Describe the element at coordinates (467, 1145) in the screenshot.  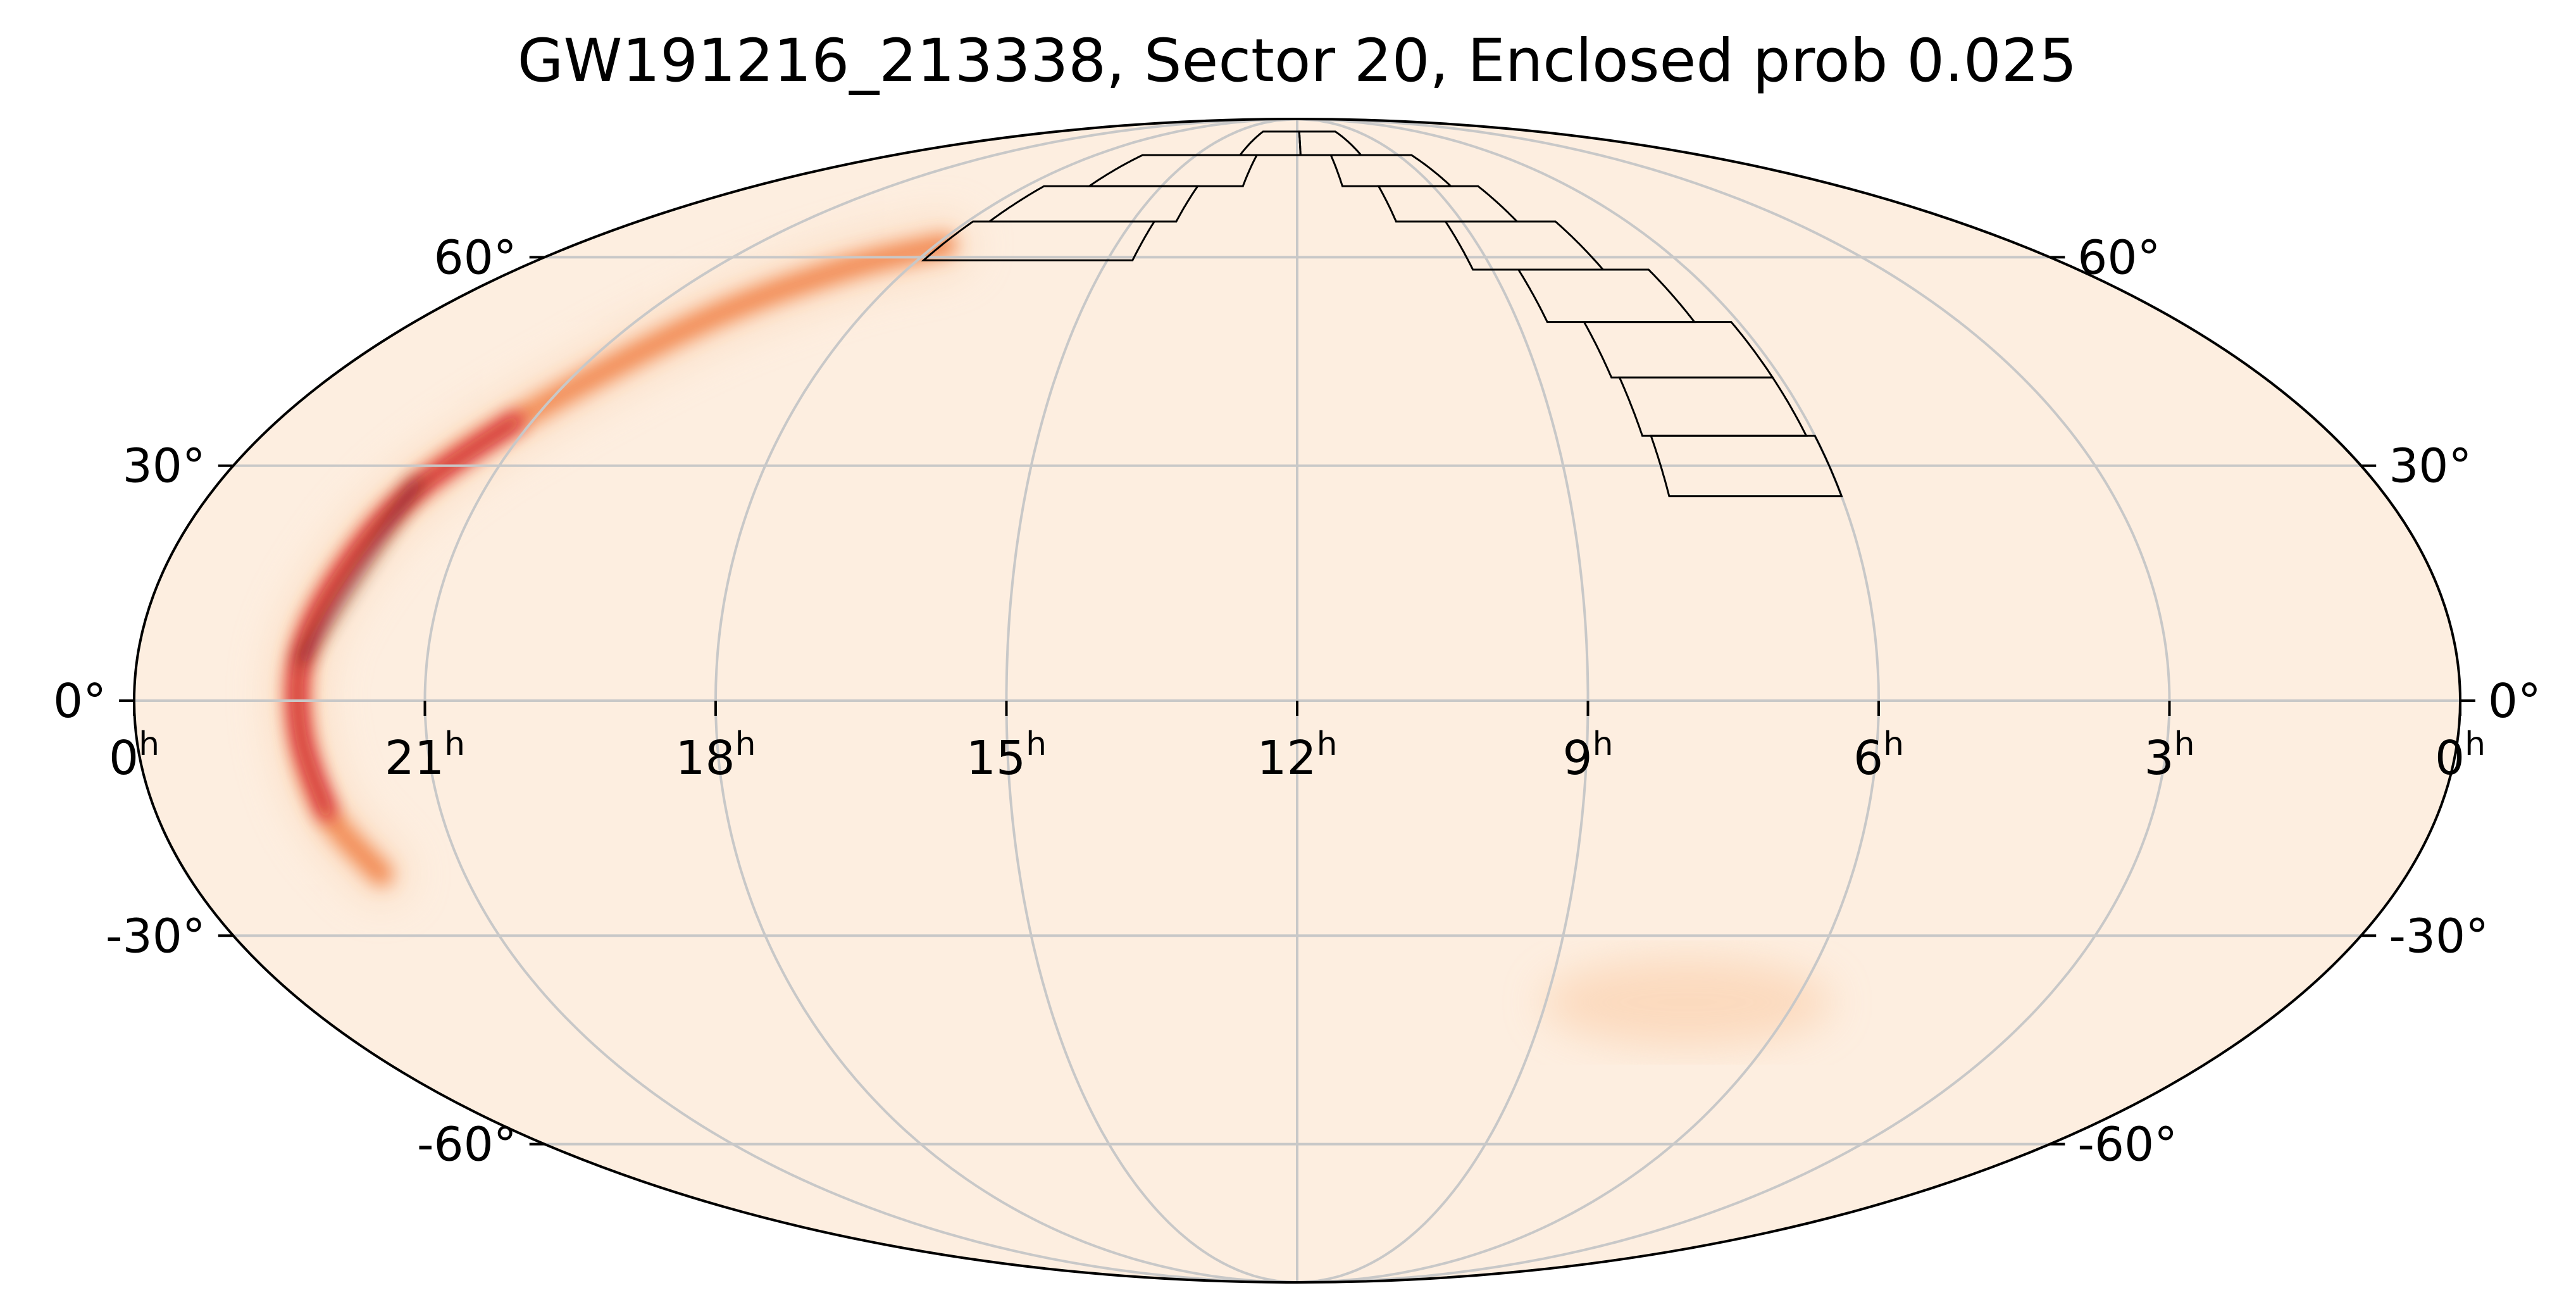
I see `dec-tick-label-left: -60°` at that location.